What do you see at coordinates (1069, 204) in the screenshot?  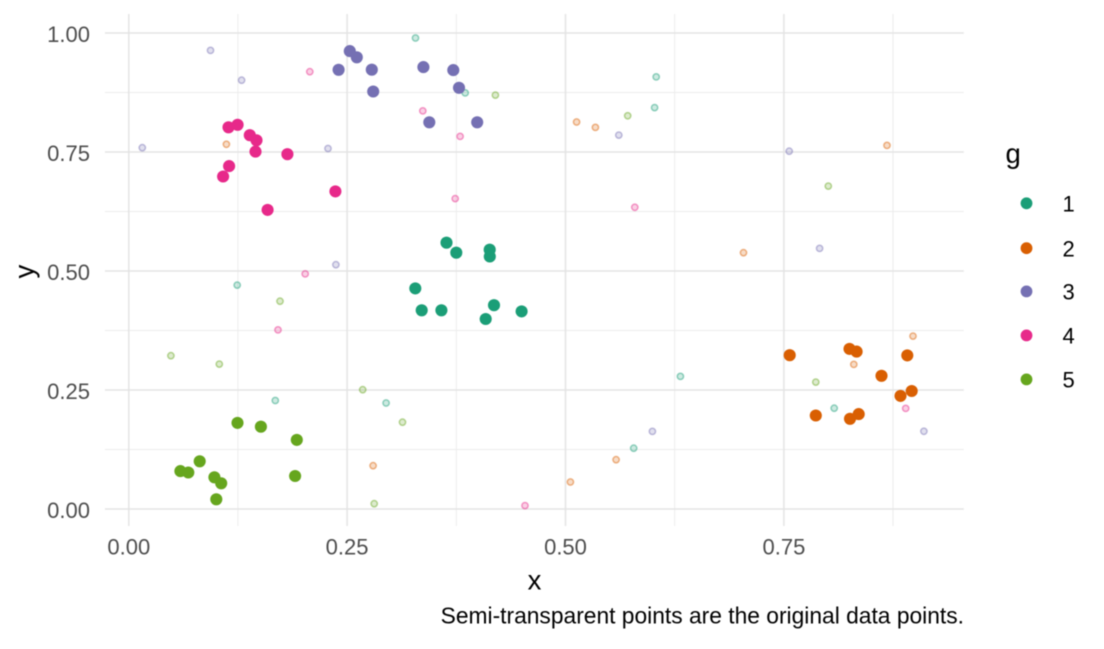 I see `svg-text: 1` at bounding box center [1069, 204].